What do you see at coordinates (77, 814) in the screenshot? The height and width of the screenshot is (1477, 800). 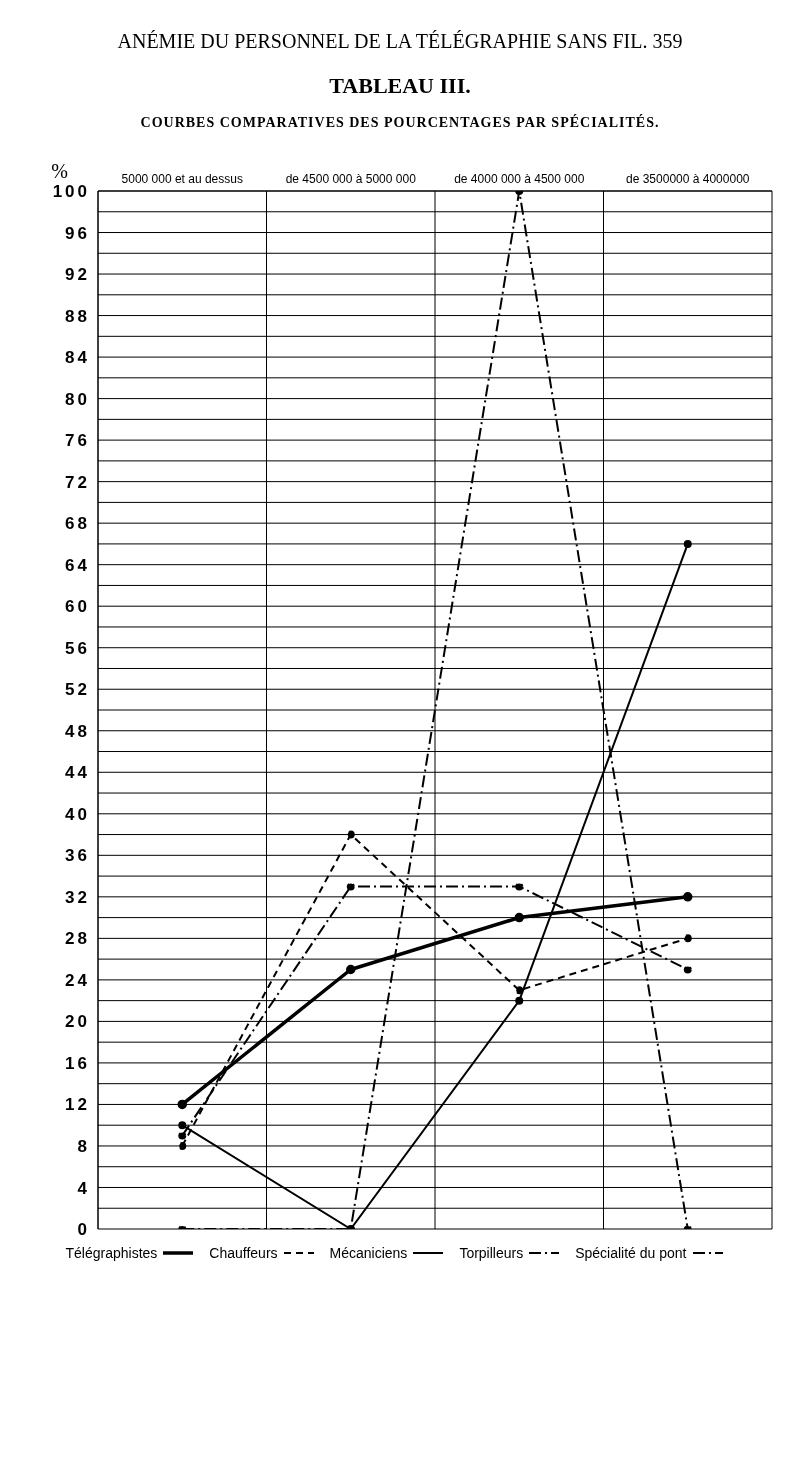 I see `y-tick-label: 40` at bounding box center [77, 814].